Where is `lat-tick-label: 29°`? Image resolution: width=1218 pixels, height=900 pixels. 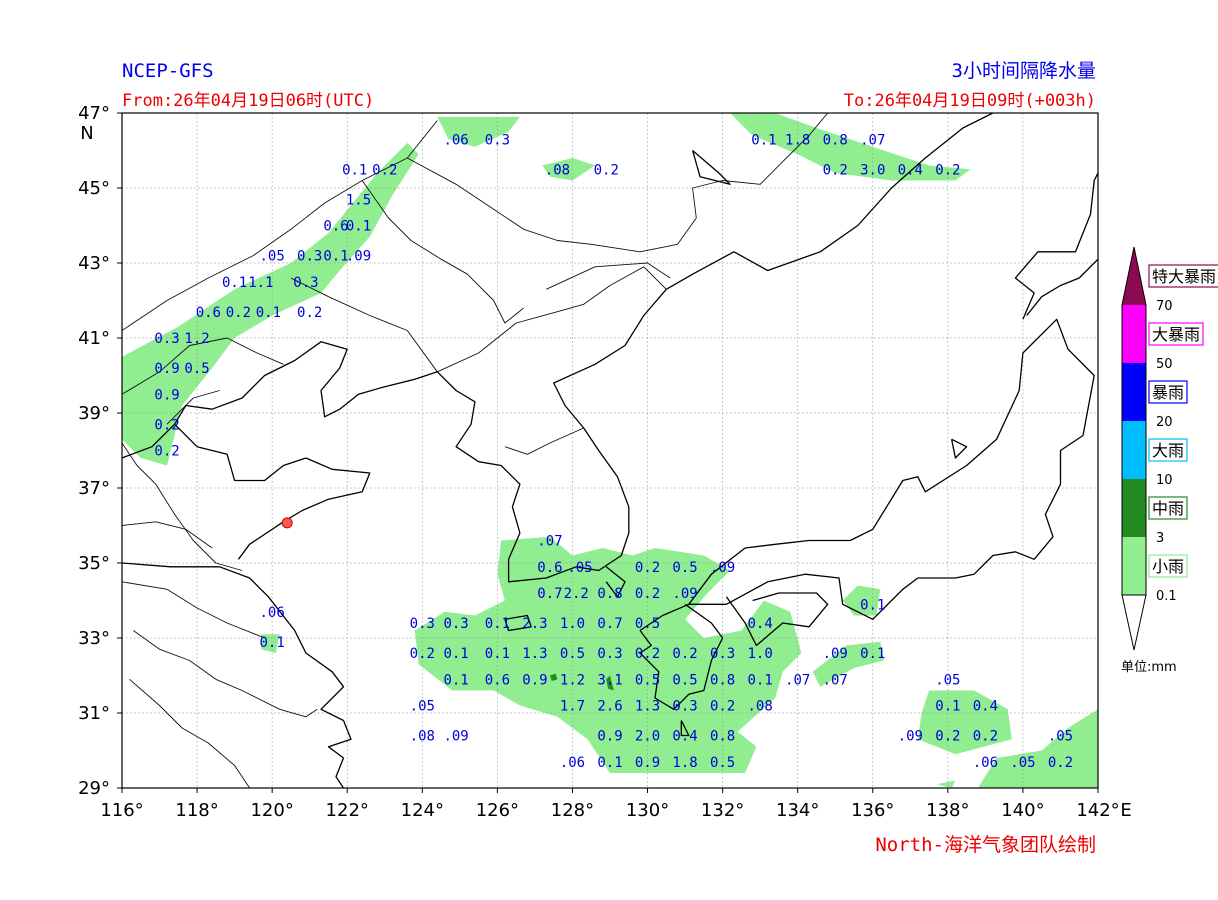
lat-tick-label: 29° is located at coordinates (94, 788).